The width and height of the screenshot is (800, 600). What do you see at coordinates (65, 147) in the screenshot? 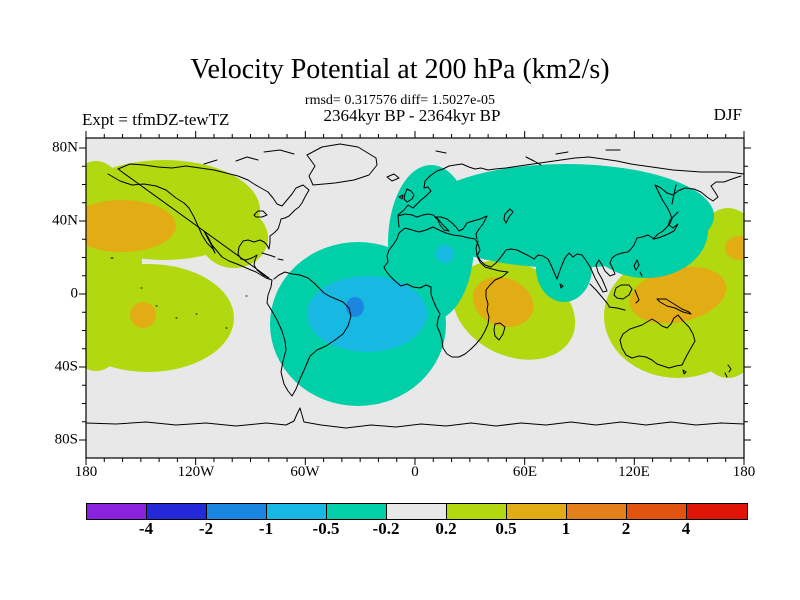
I see `lat-label-80n: 80N` at bounding box center [65, 147].